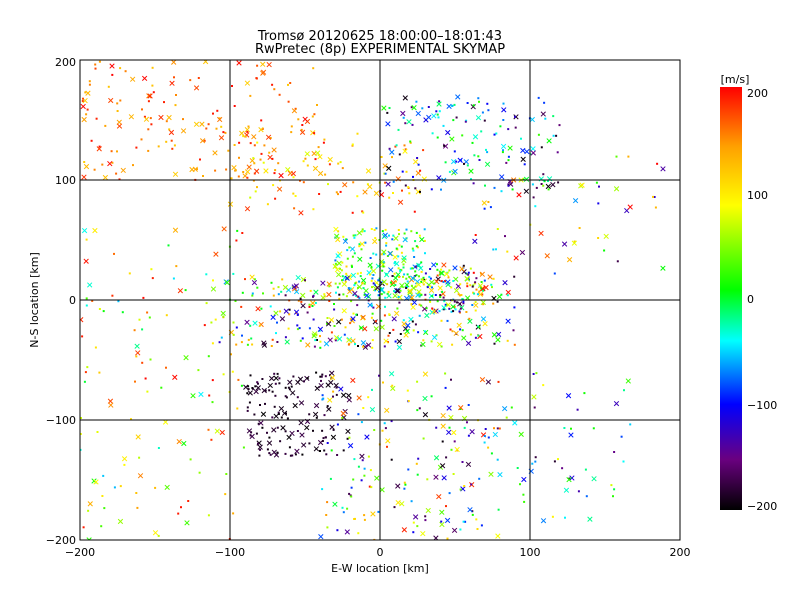 The width and height of the screenshot is (800, 600). What do you see at coordinates (61, 420) in the screenshot?
I see `y-tick-label: −100` at bounding box center [61, 420].